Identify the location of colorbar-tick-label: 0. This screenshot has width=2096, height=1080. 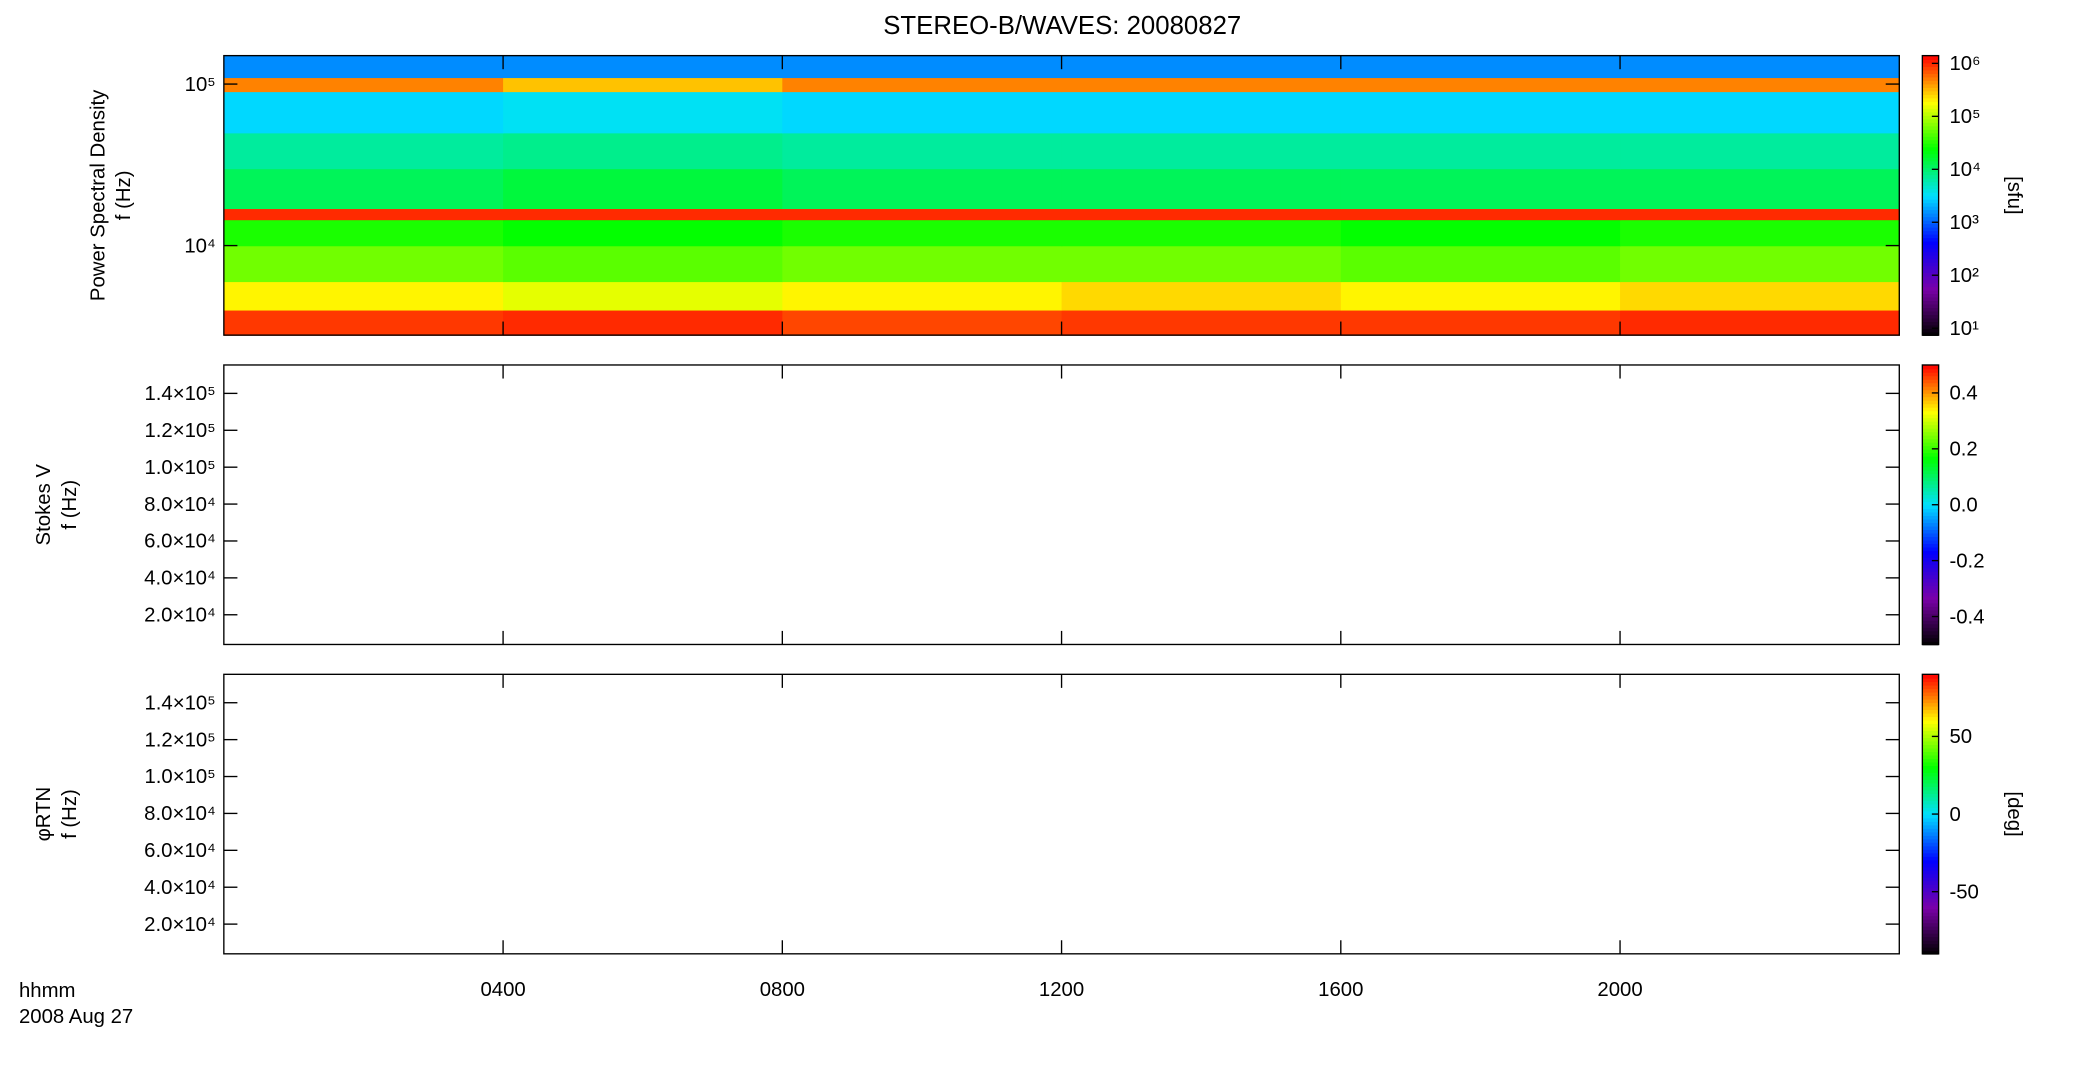
(1954, 815).